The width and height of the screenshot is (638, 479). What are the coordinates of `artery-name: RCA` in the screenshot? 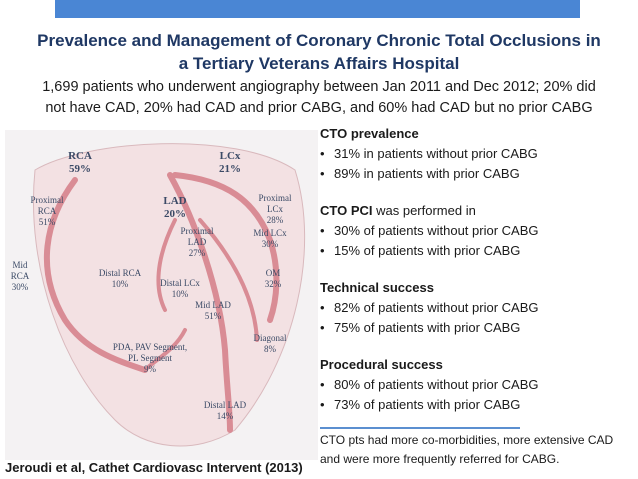 It's located at (80, 156).